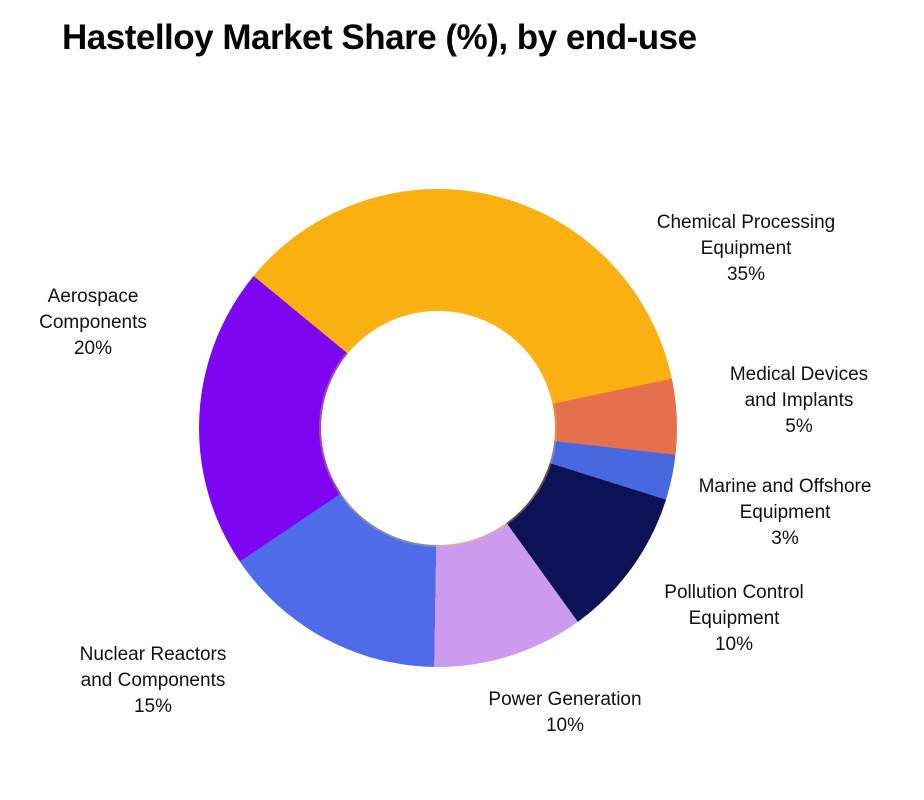 This screenshot has height=800, width=924. Describe the element at coordinates (438, 428) in the screenshot. I see `donut-hole` at that location.